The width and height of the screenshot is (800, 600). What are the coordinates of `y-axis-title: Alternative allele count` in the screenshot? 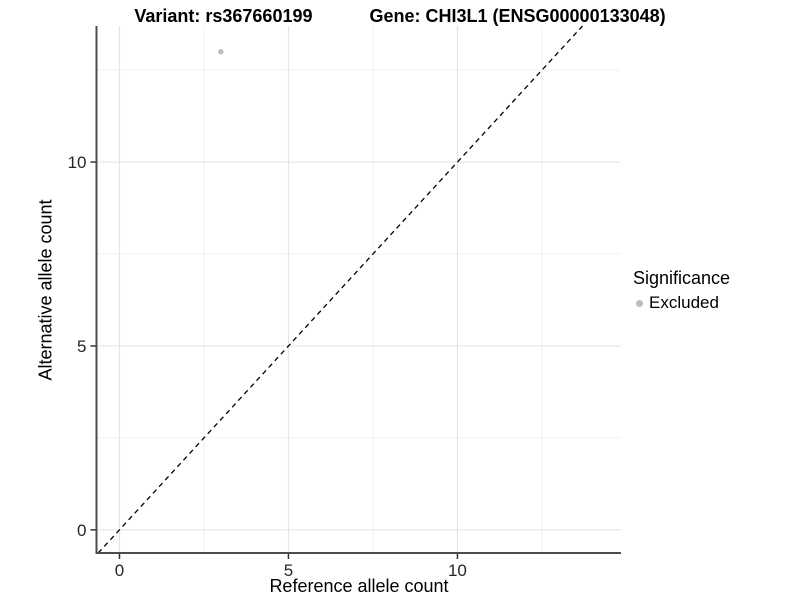 It's located at (45, 290).